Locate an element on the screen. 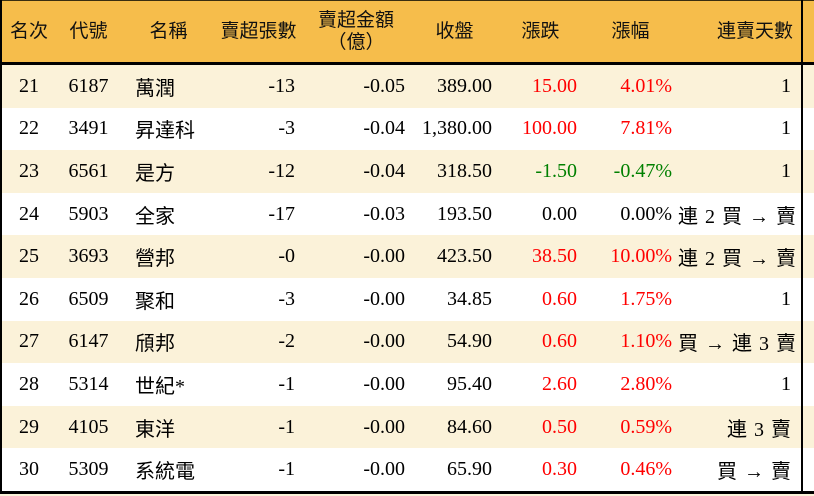  cell-name: 營邦 is located at coordinates (168, 256).